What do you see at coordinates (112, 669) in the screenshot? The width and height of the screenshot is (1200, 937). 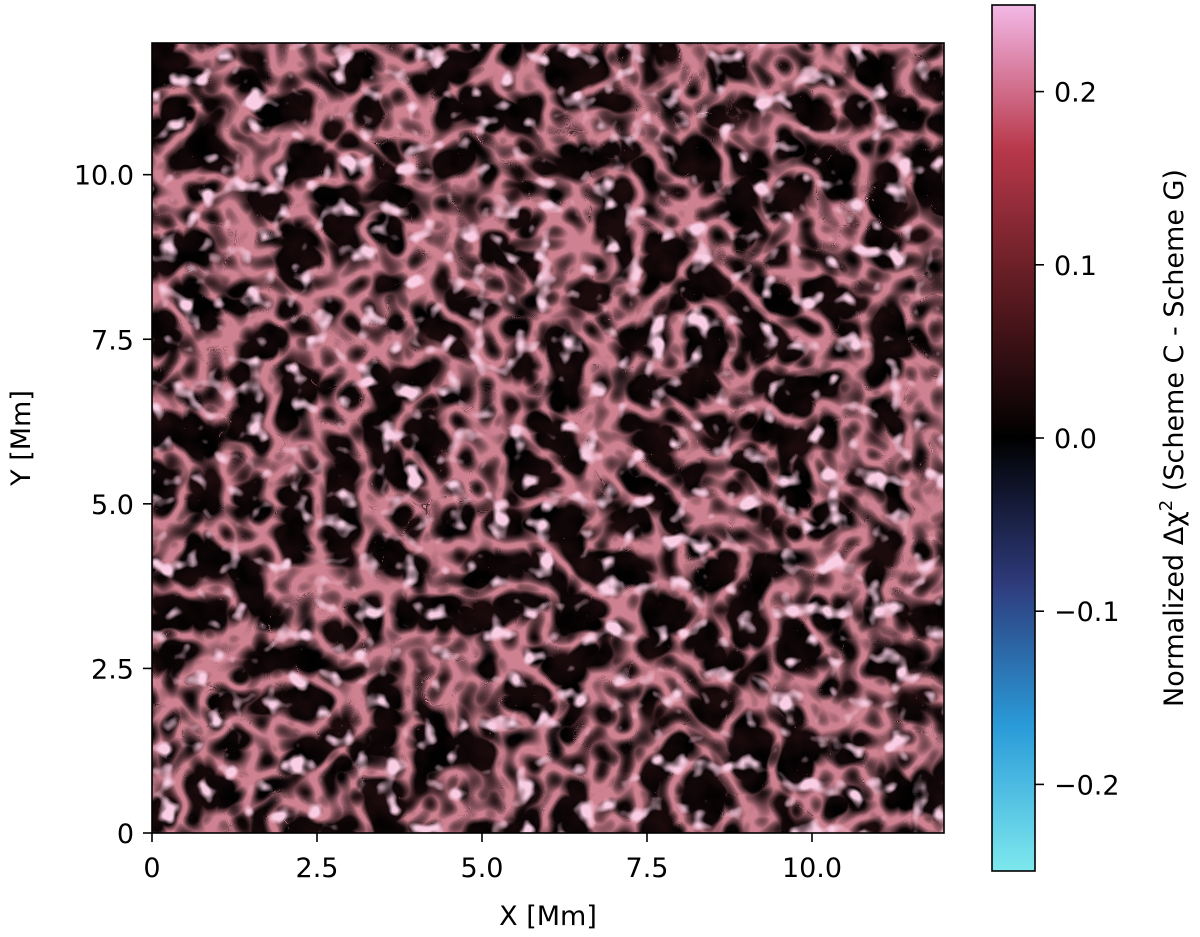 I see `y-tick-label: 2.5` at bounding box center [112, 669].